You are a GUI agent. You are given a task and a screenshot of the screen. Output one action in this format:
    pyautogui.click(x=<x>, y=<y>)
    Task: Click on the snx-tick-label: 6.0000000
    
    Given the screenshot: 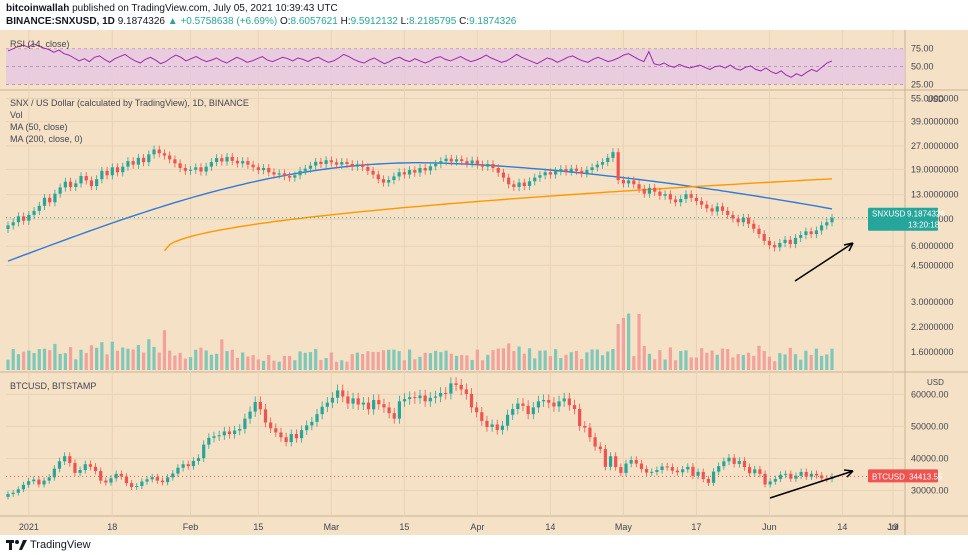 What is the action you would take?
    pyautogui.click(x=932, y=246)
    